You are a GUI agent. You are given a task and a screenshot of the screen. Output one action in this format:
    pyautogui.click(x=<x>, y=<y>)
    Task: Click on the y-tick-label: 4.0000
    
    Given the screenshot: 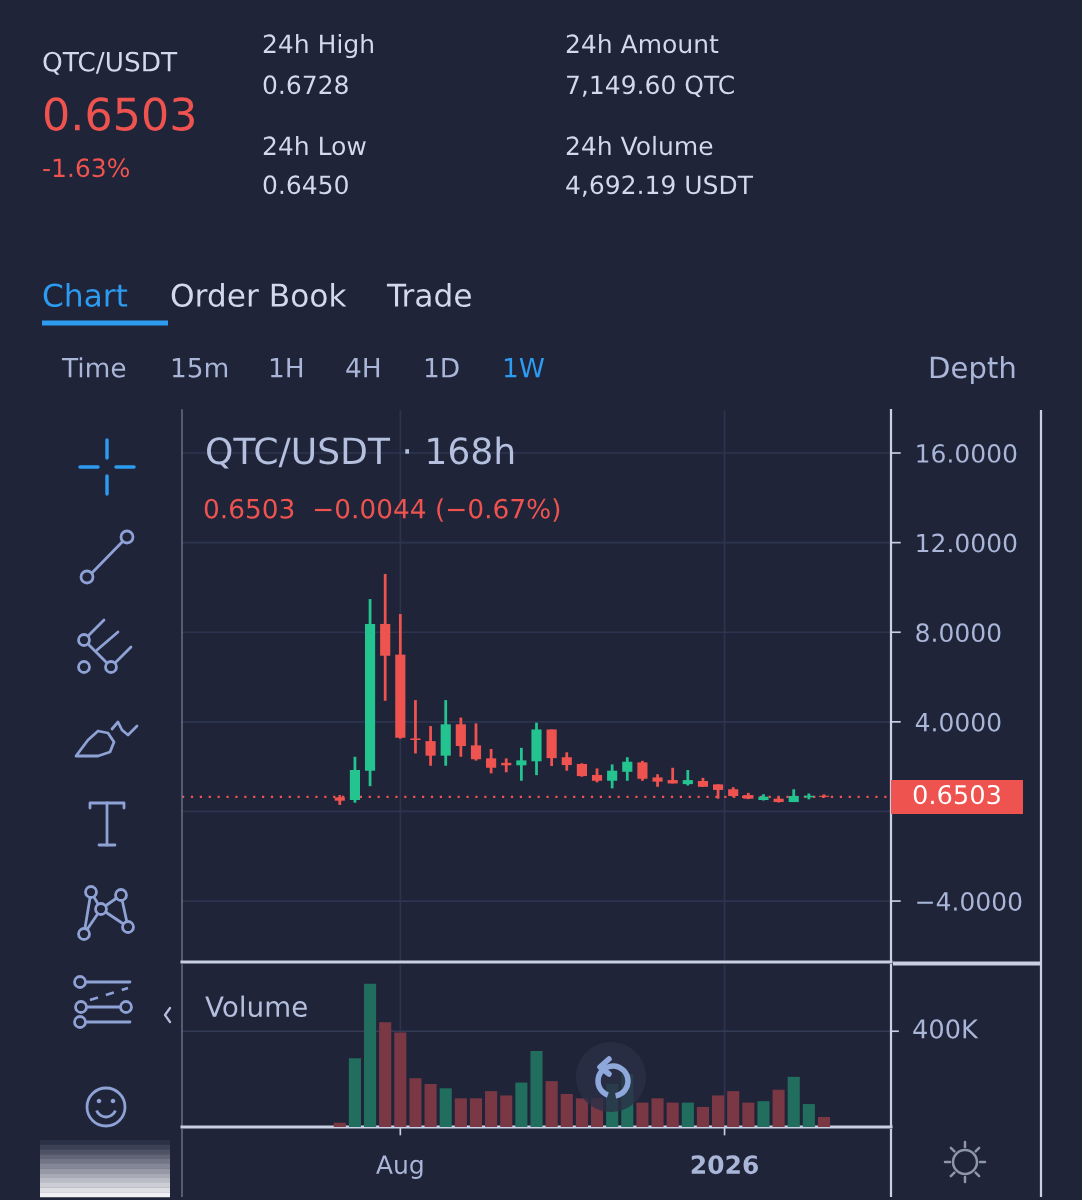 What is the action you would take?
    pyautogui.click(x=958, y=722)
    